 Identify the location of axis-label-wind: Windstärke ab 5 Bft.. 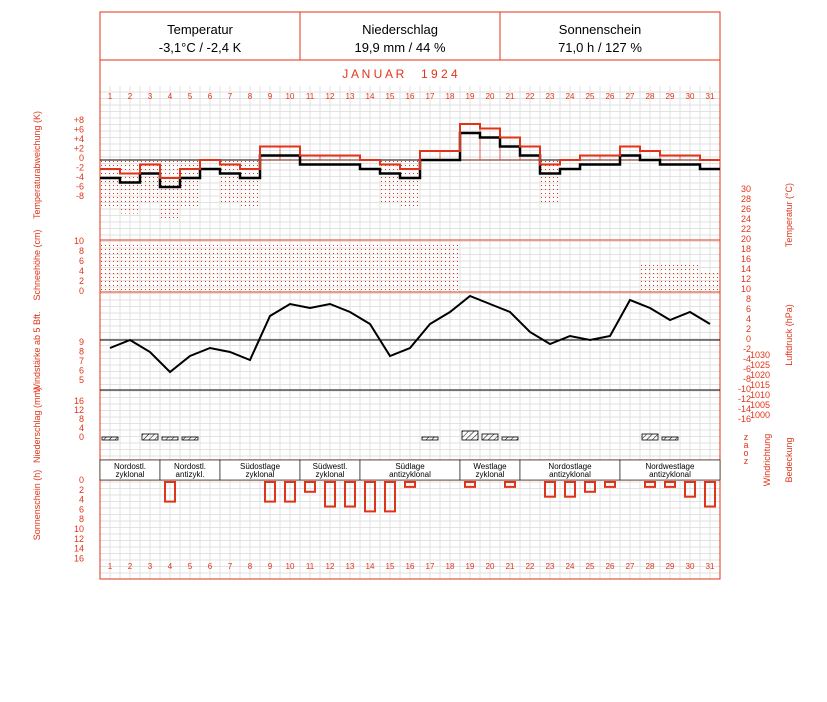
(37, 351).